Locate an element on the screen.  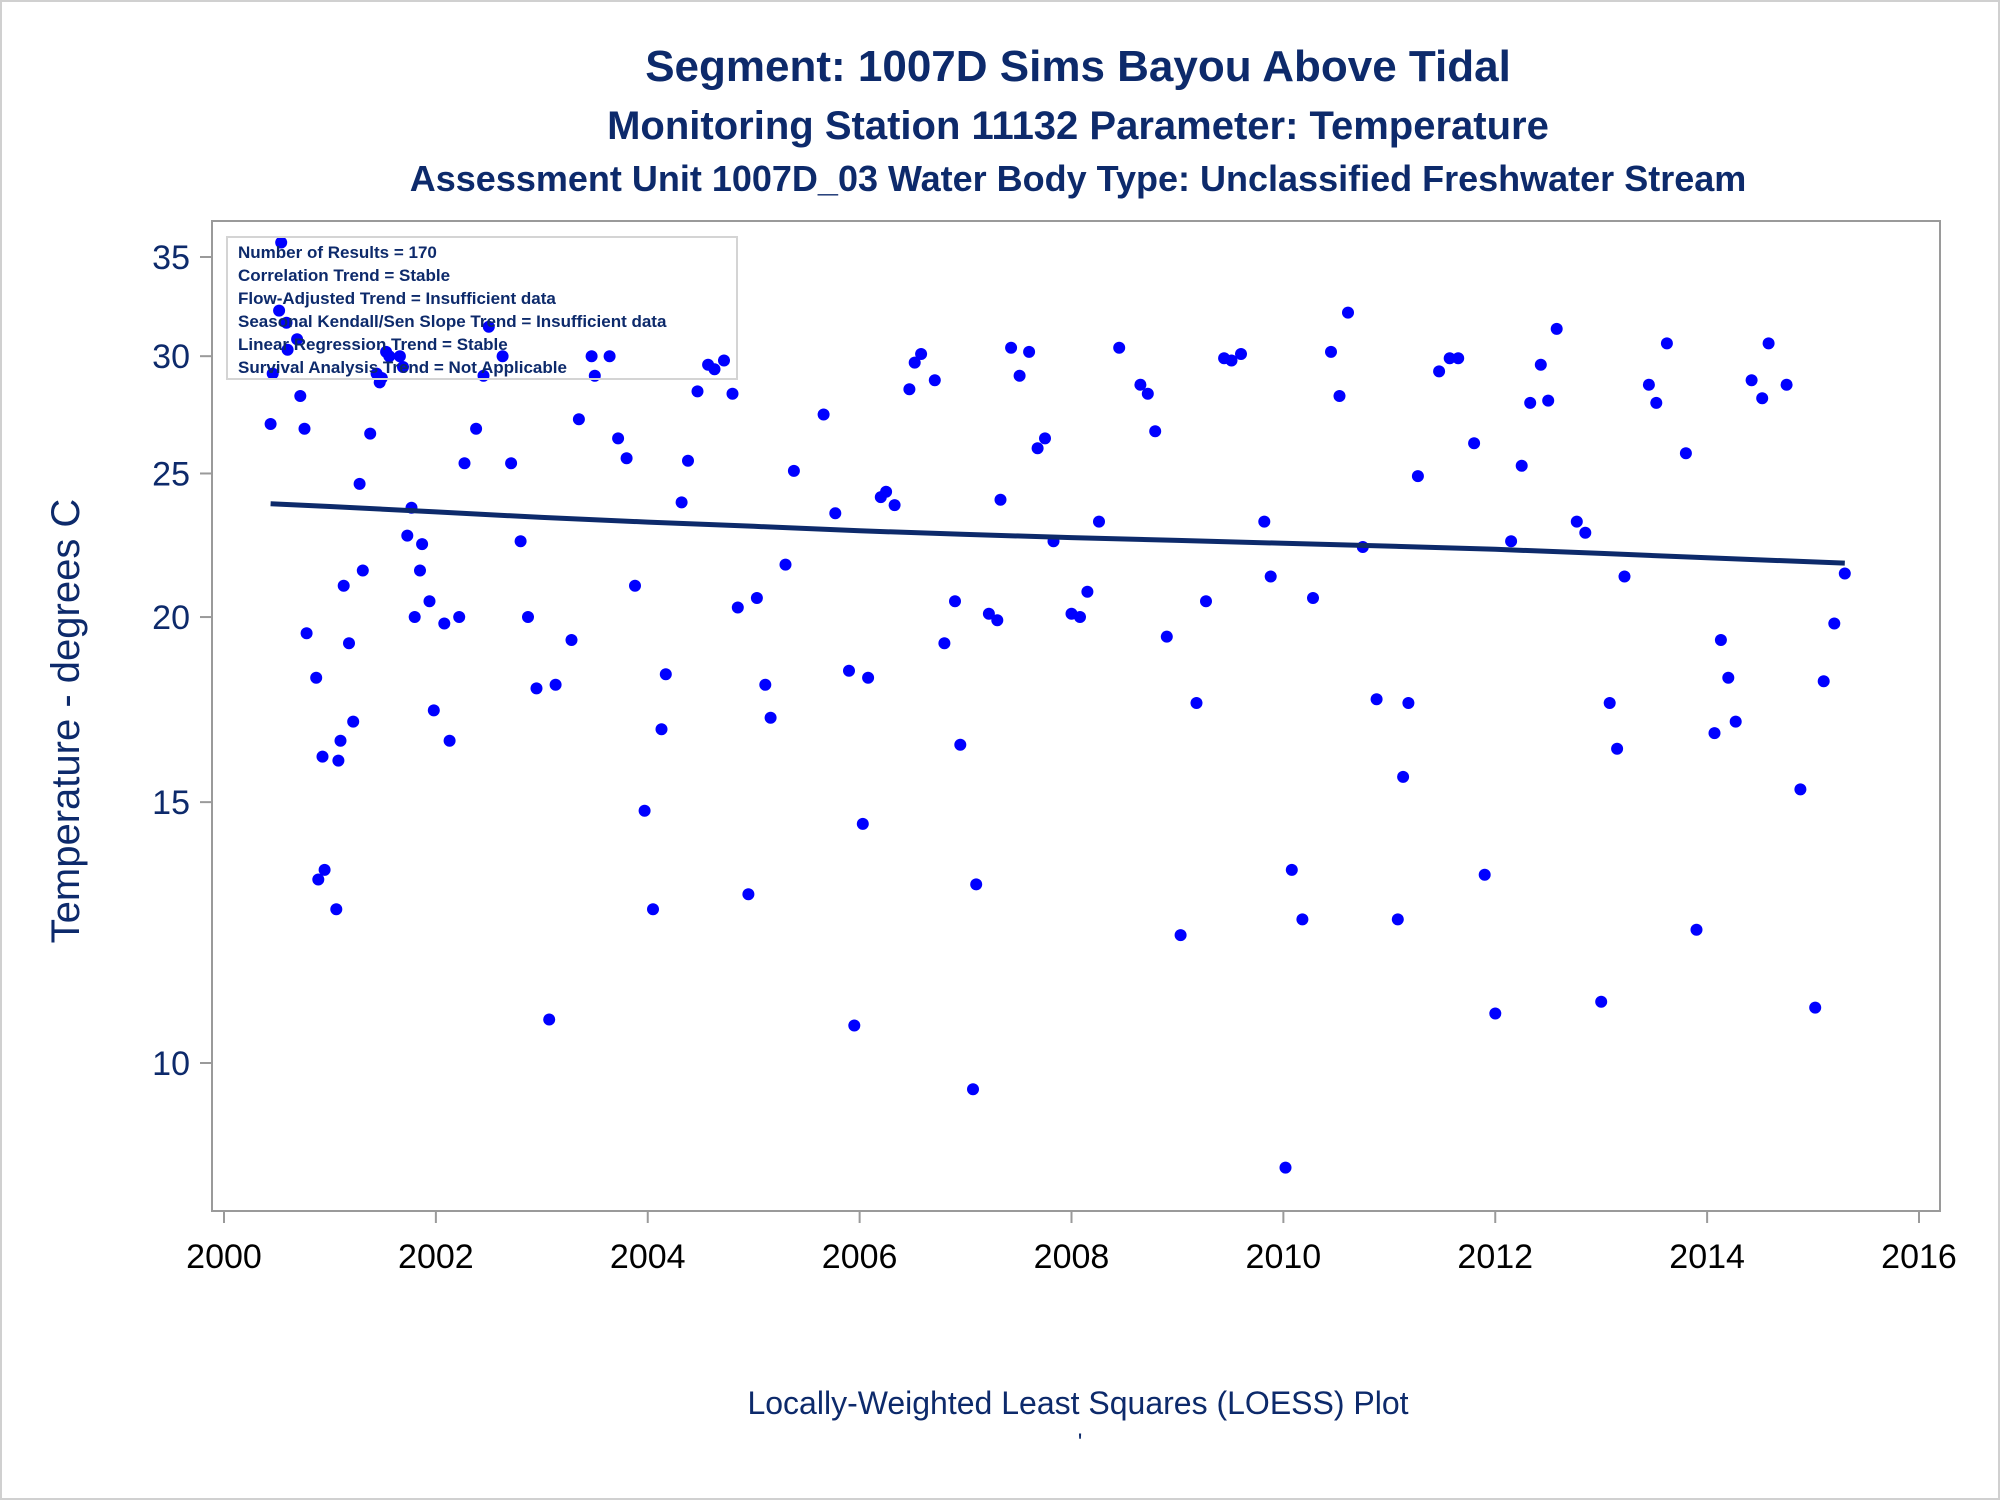
y-tick-label: 25 is located at coordinates (171, 474).